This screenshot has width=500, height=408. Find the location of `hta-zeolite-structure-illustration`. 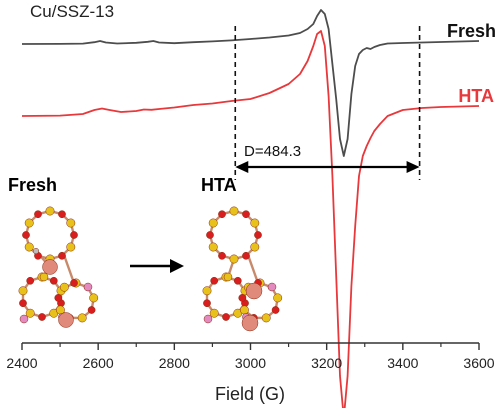

hta-zeolite-structure-illustration is located at coordinates (242, 269).